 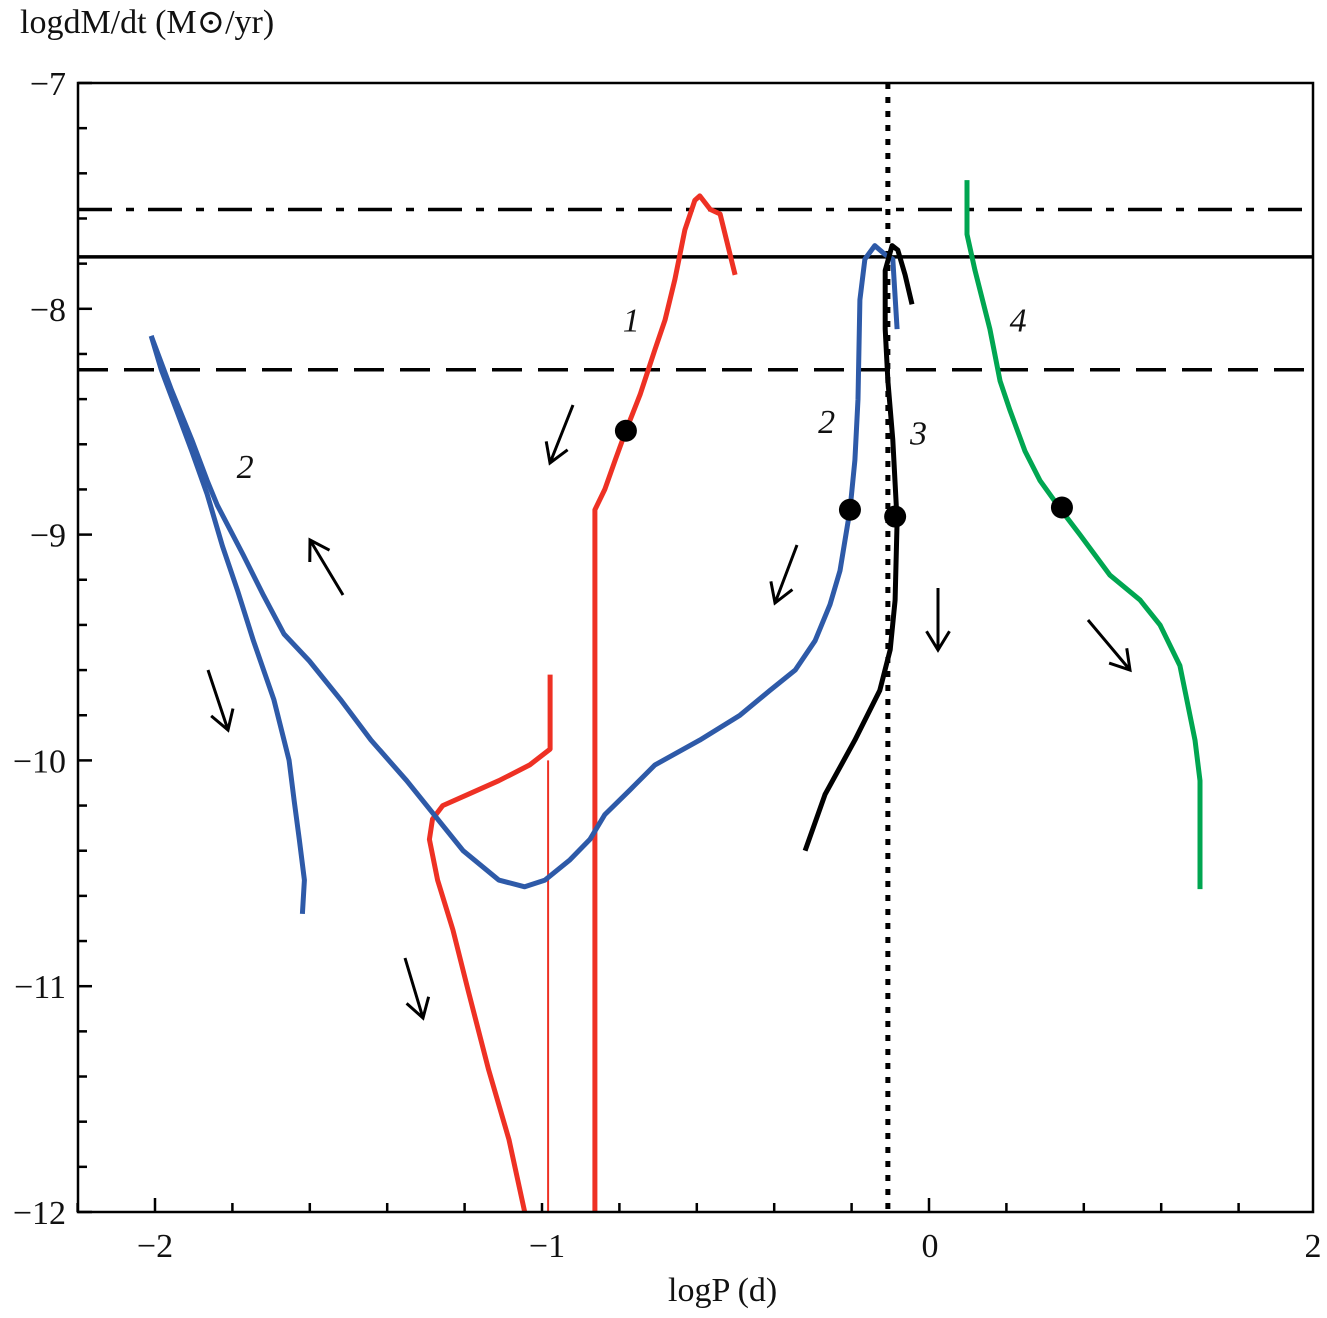 I want to click on y-tick-label: −7, so click(x=48, y=84).